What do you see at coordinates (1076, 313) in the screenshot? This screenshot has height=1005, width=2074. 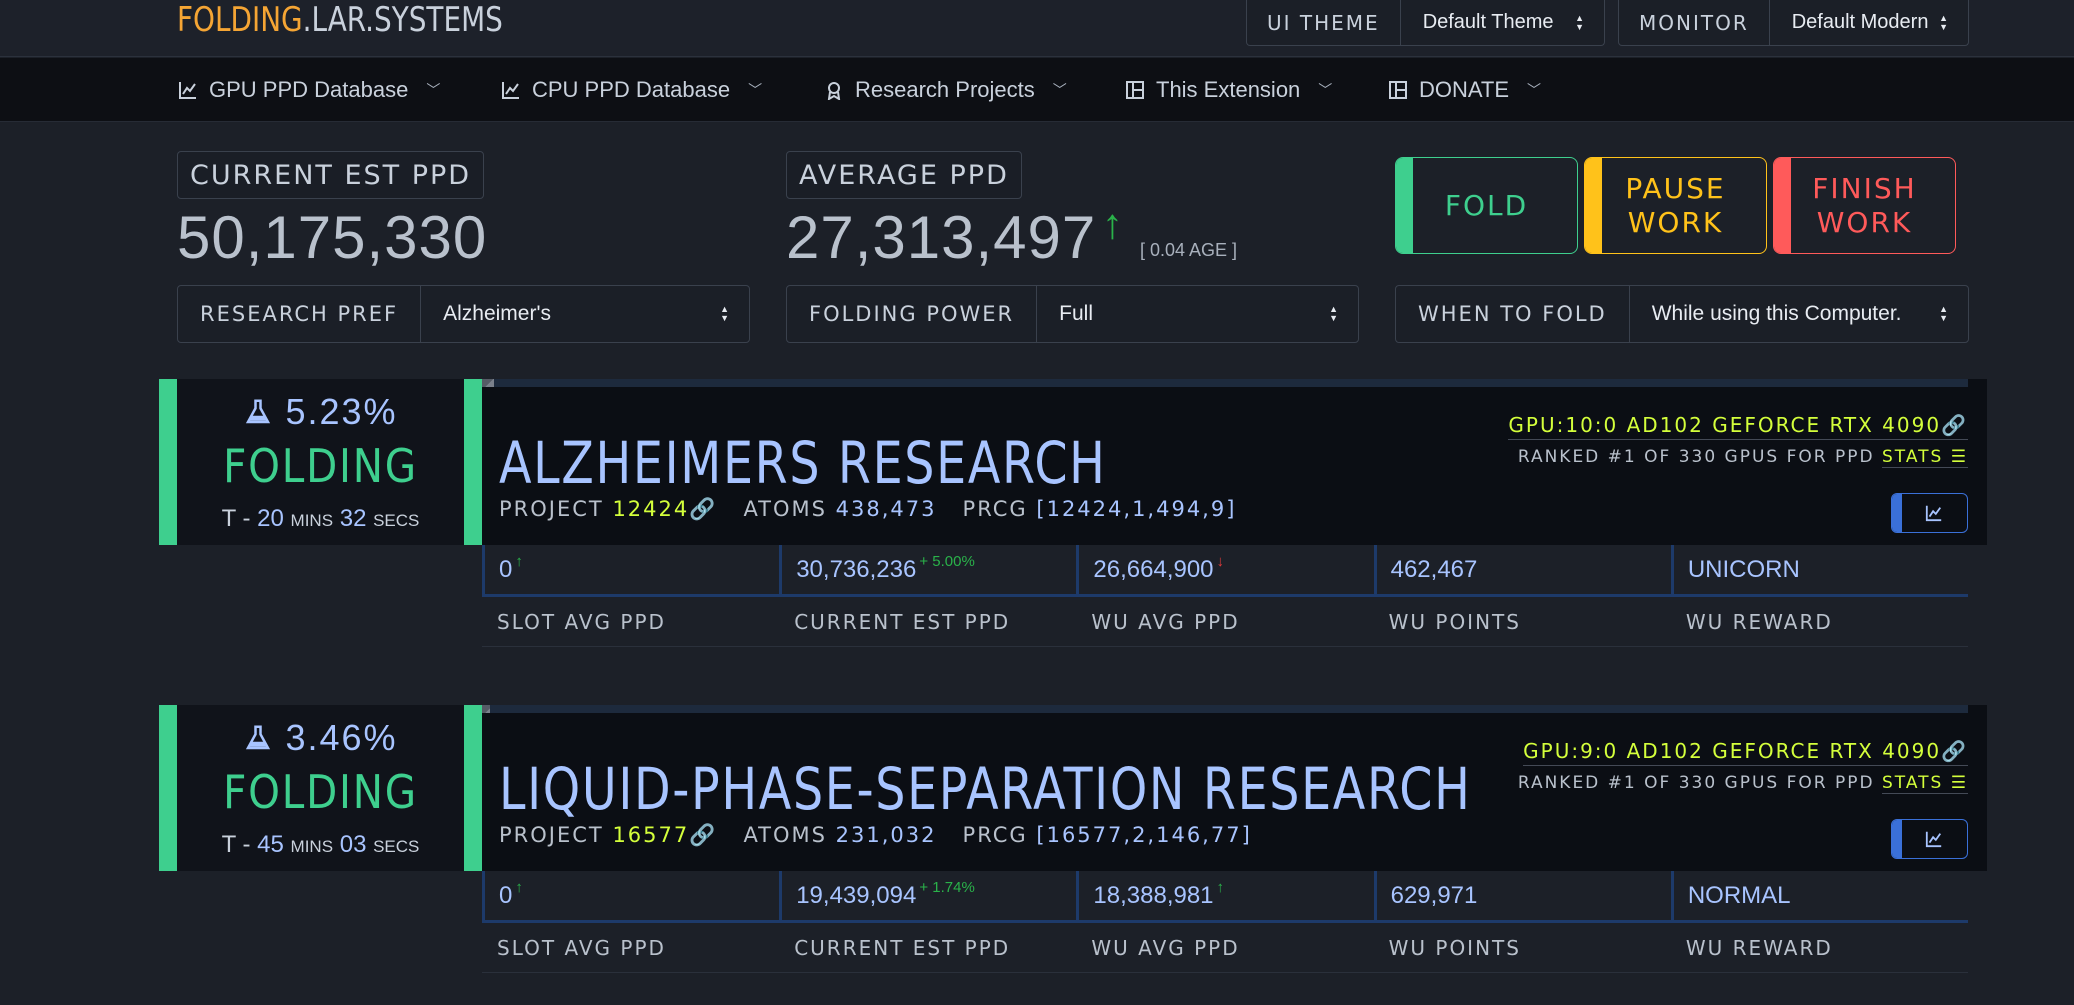 I see `folding-power-value: Full` at bounding box center [1076, 313].